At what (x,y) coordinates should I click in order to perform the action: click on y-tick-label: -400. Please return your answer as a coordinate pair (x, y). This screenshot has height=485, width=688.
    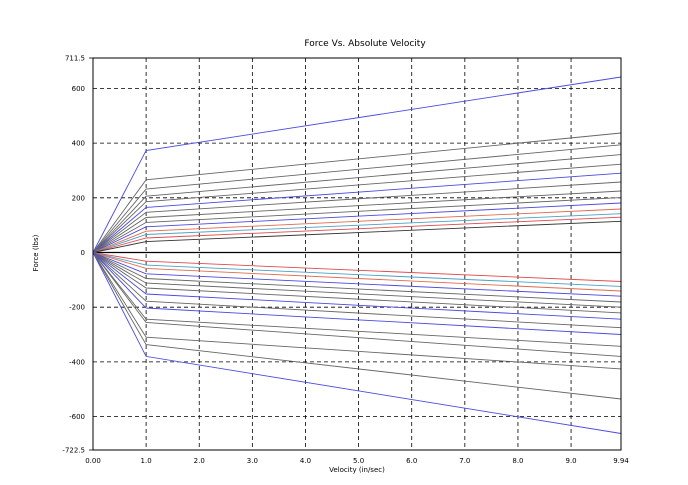
    Looking at the image, I should click on (77, 362).